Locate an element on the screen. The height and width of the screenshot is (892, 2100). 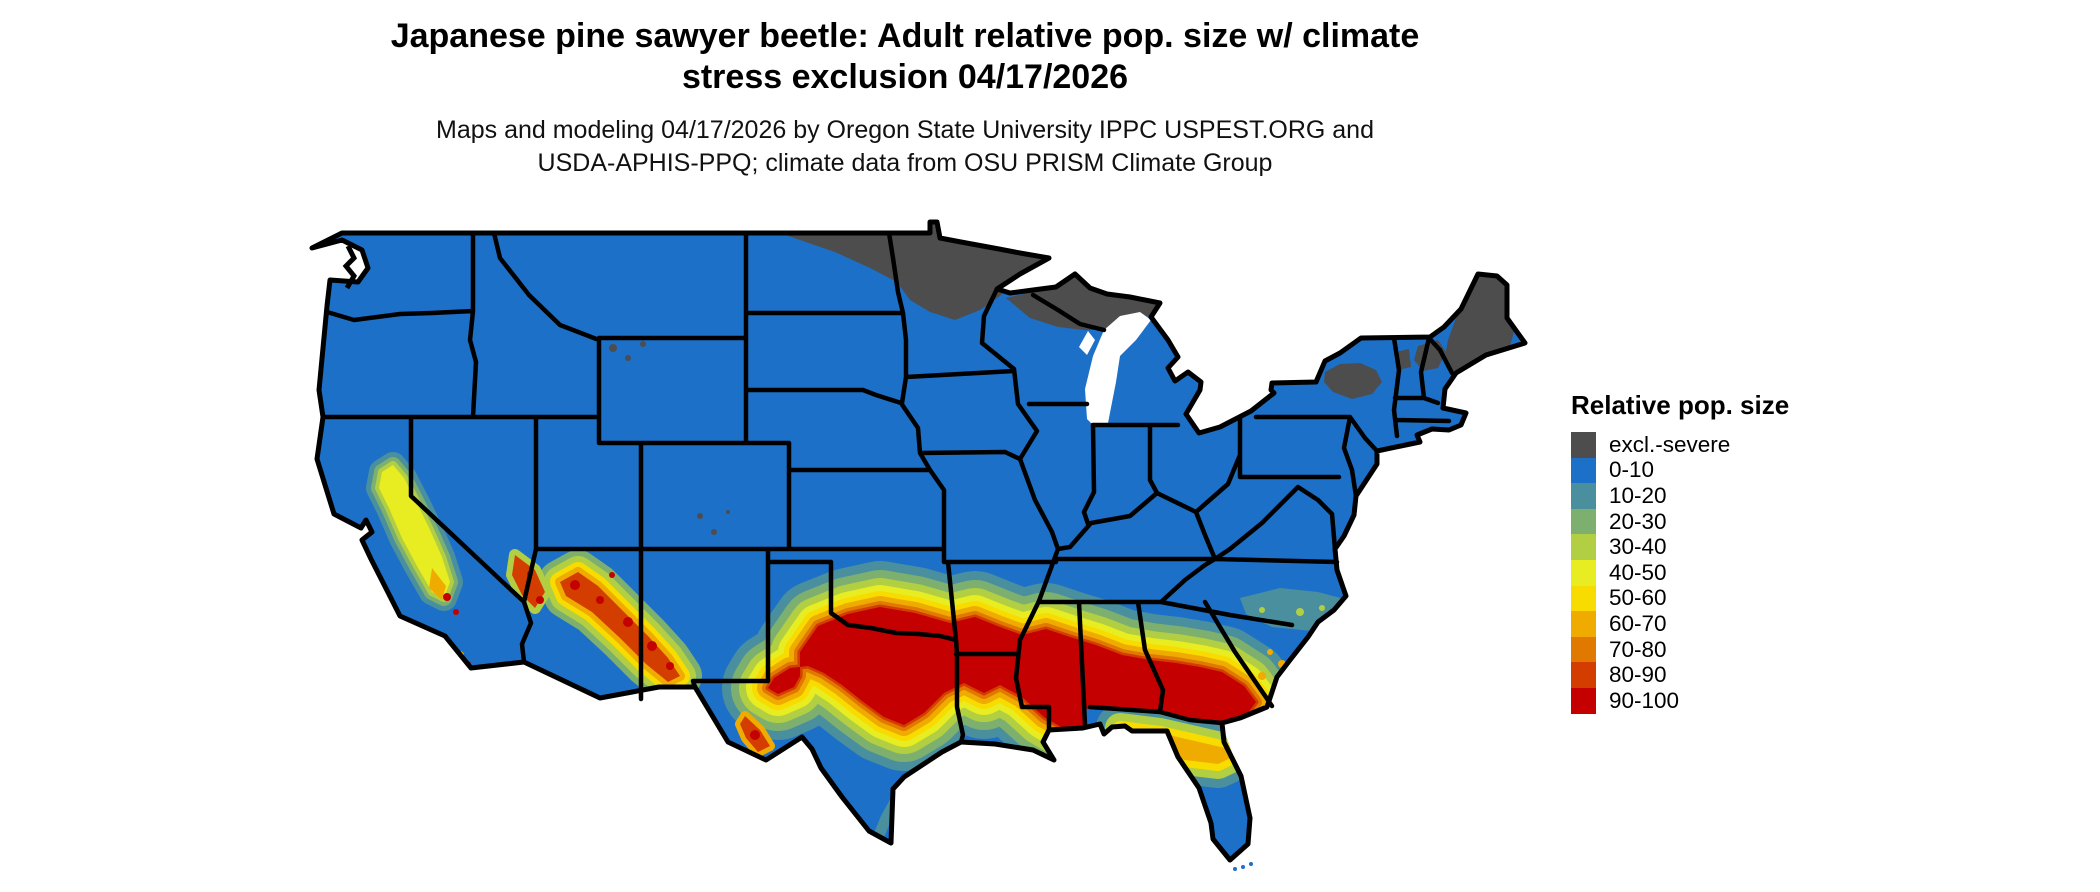
legend-label: 30-40 is located at coordinates (1638, 547).